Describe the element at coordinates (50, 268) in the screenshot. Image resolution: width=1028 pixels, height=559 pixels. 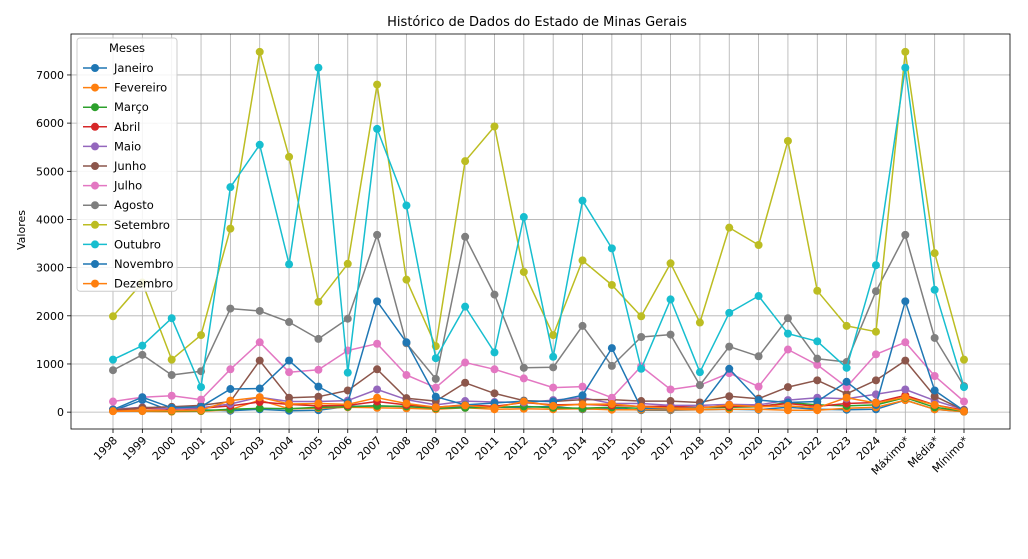
I see `y-tick-label: 3000` at that location.